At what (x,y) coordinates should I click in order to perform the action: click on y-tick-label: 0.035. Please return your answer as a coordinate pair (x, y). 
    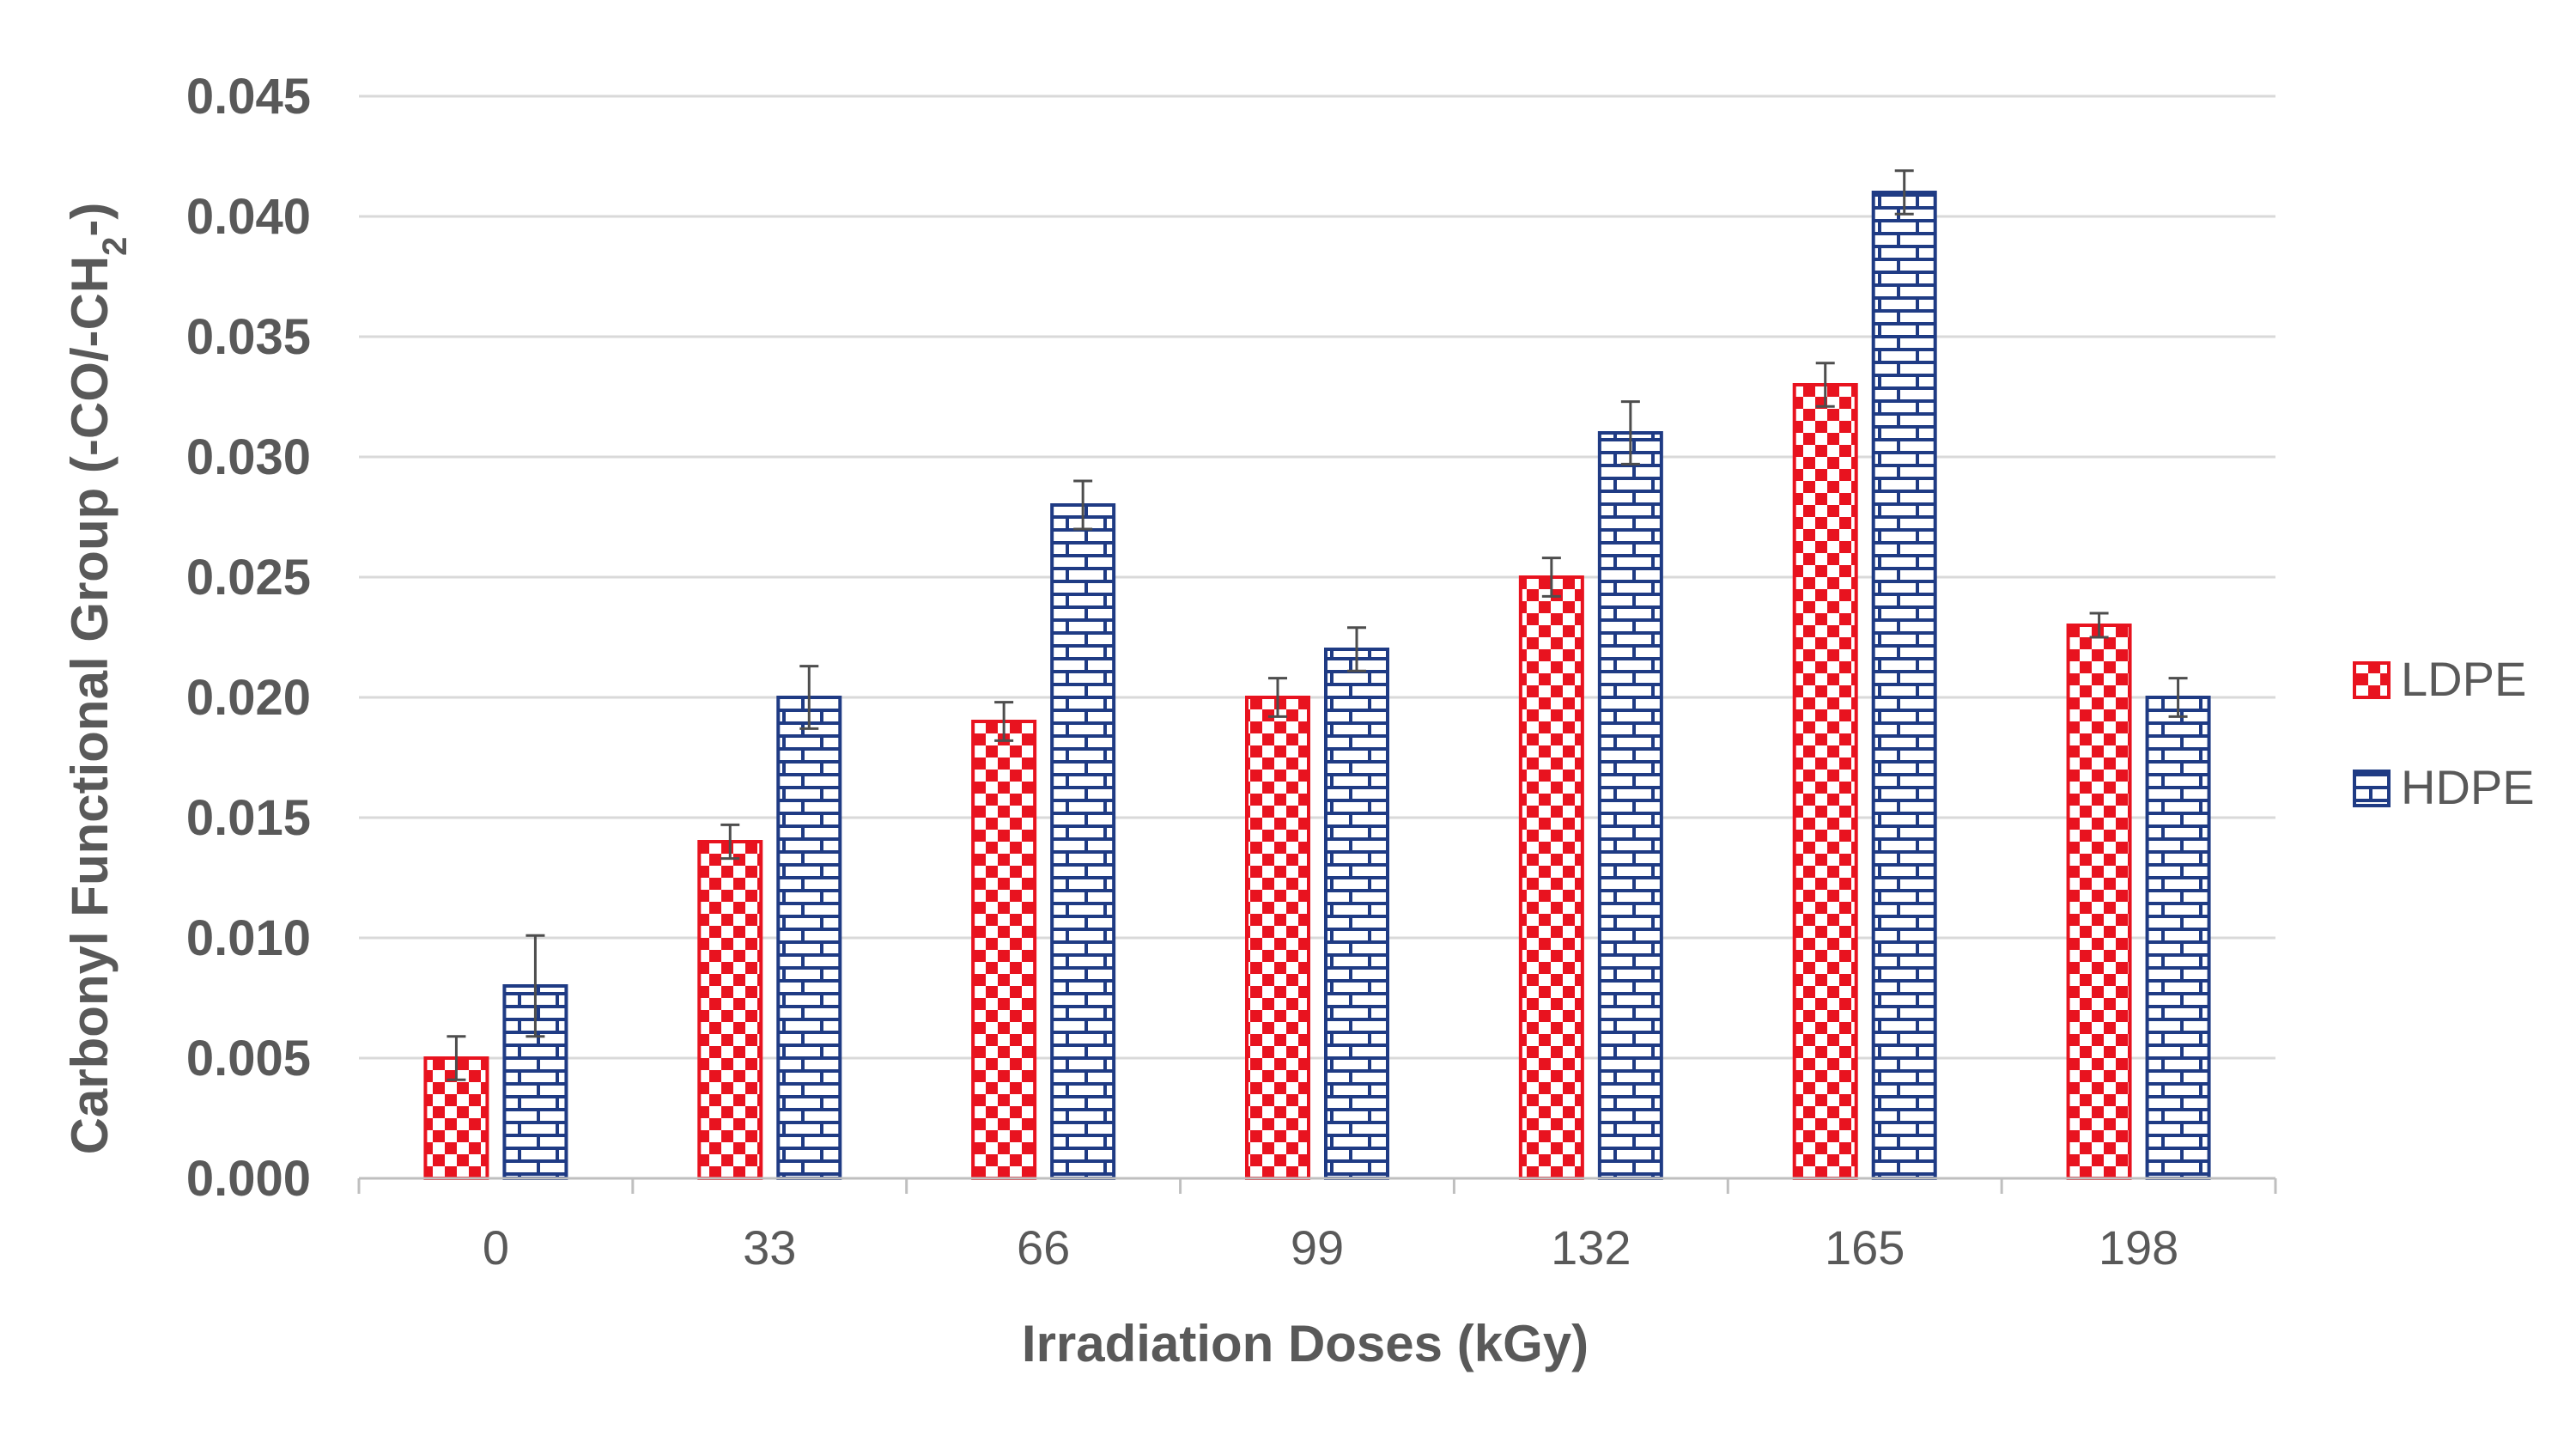
    Looking at the image, I should click on (249, 337).